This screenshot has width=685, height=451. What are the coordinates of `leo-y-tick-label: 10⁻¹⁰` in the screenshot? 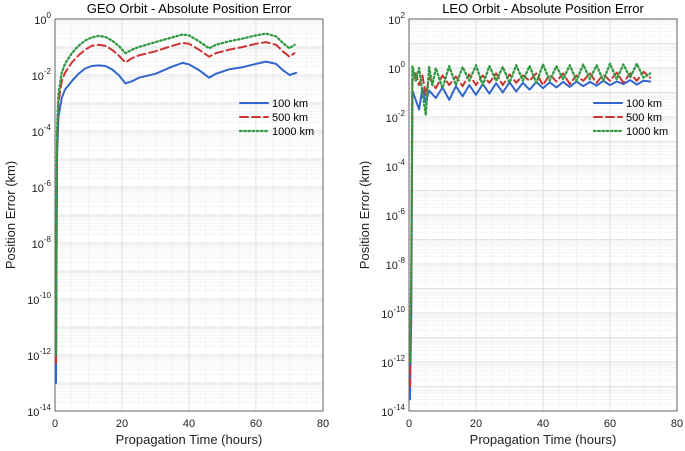 It's located at (393, 313).